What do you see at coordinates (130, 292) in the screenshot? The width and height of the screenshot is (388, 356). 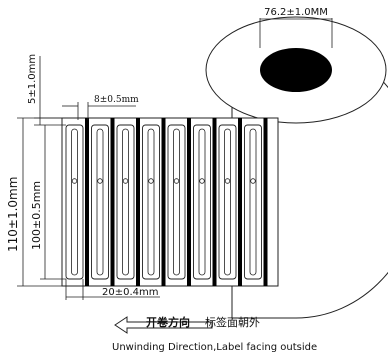 I see `label-width-label: 20±0.4mm` at bounding box center [130, 292].